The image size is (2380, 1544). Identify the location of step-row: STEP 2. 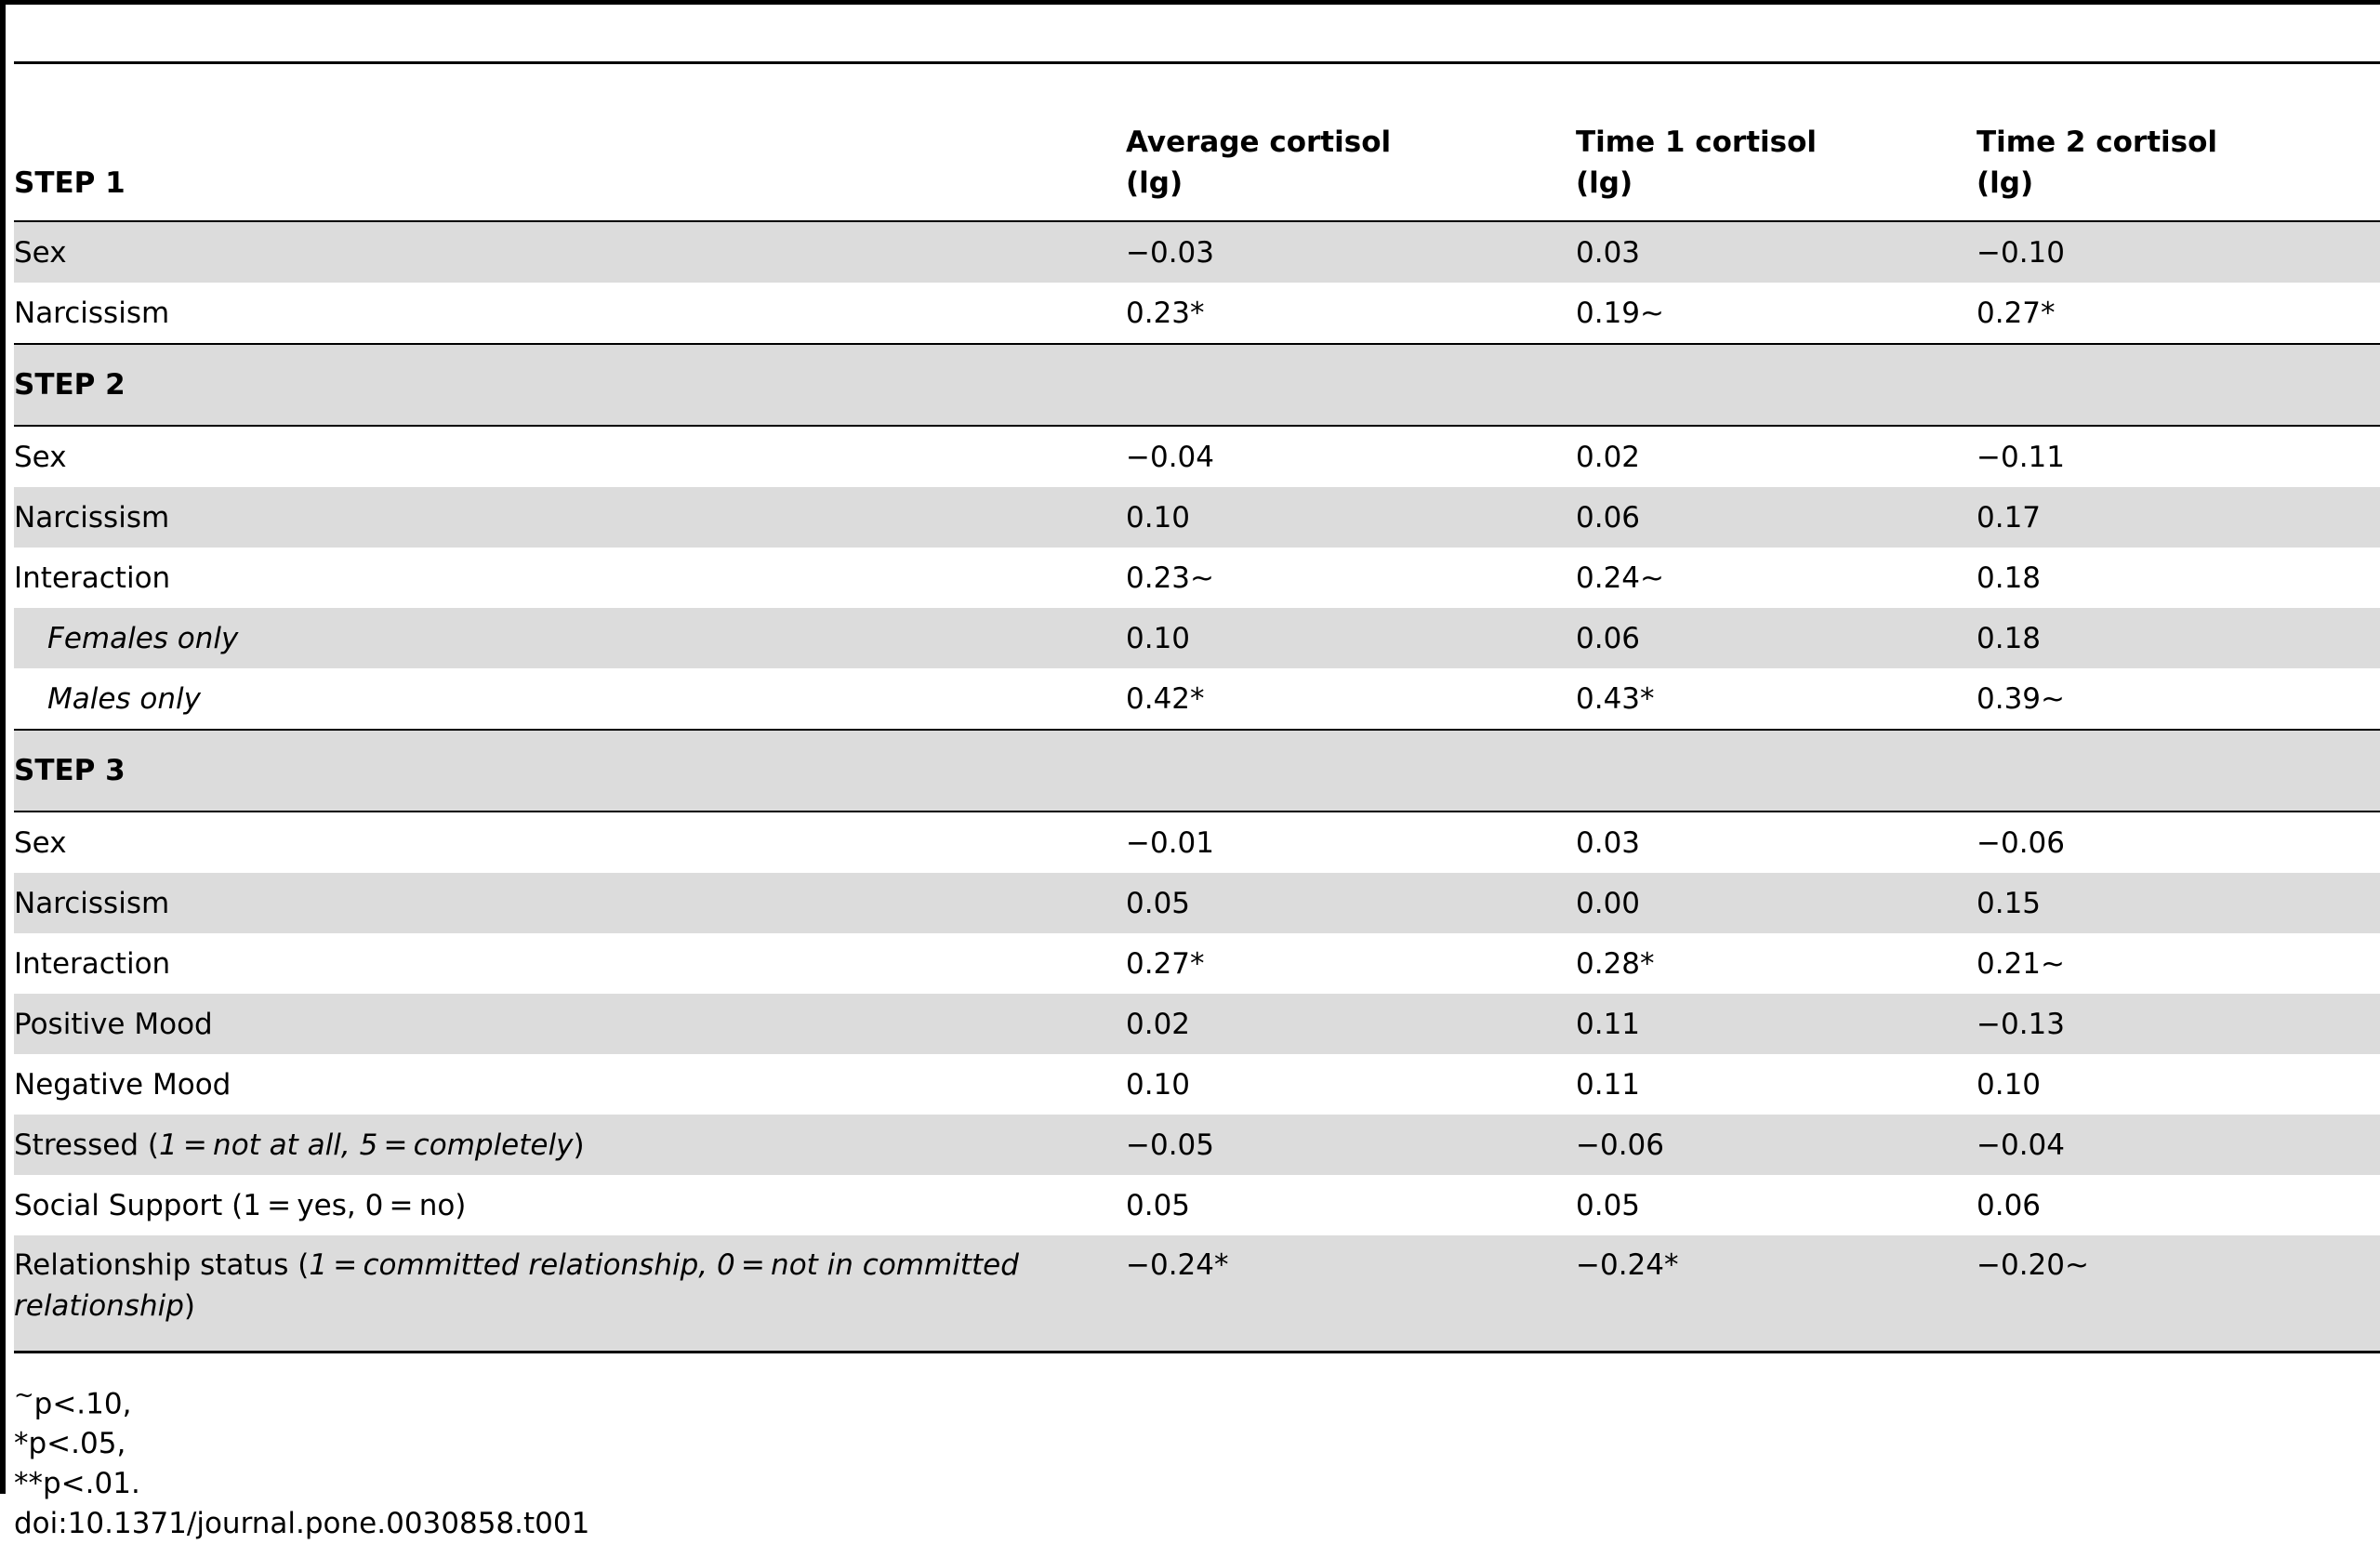
(1197, 385).